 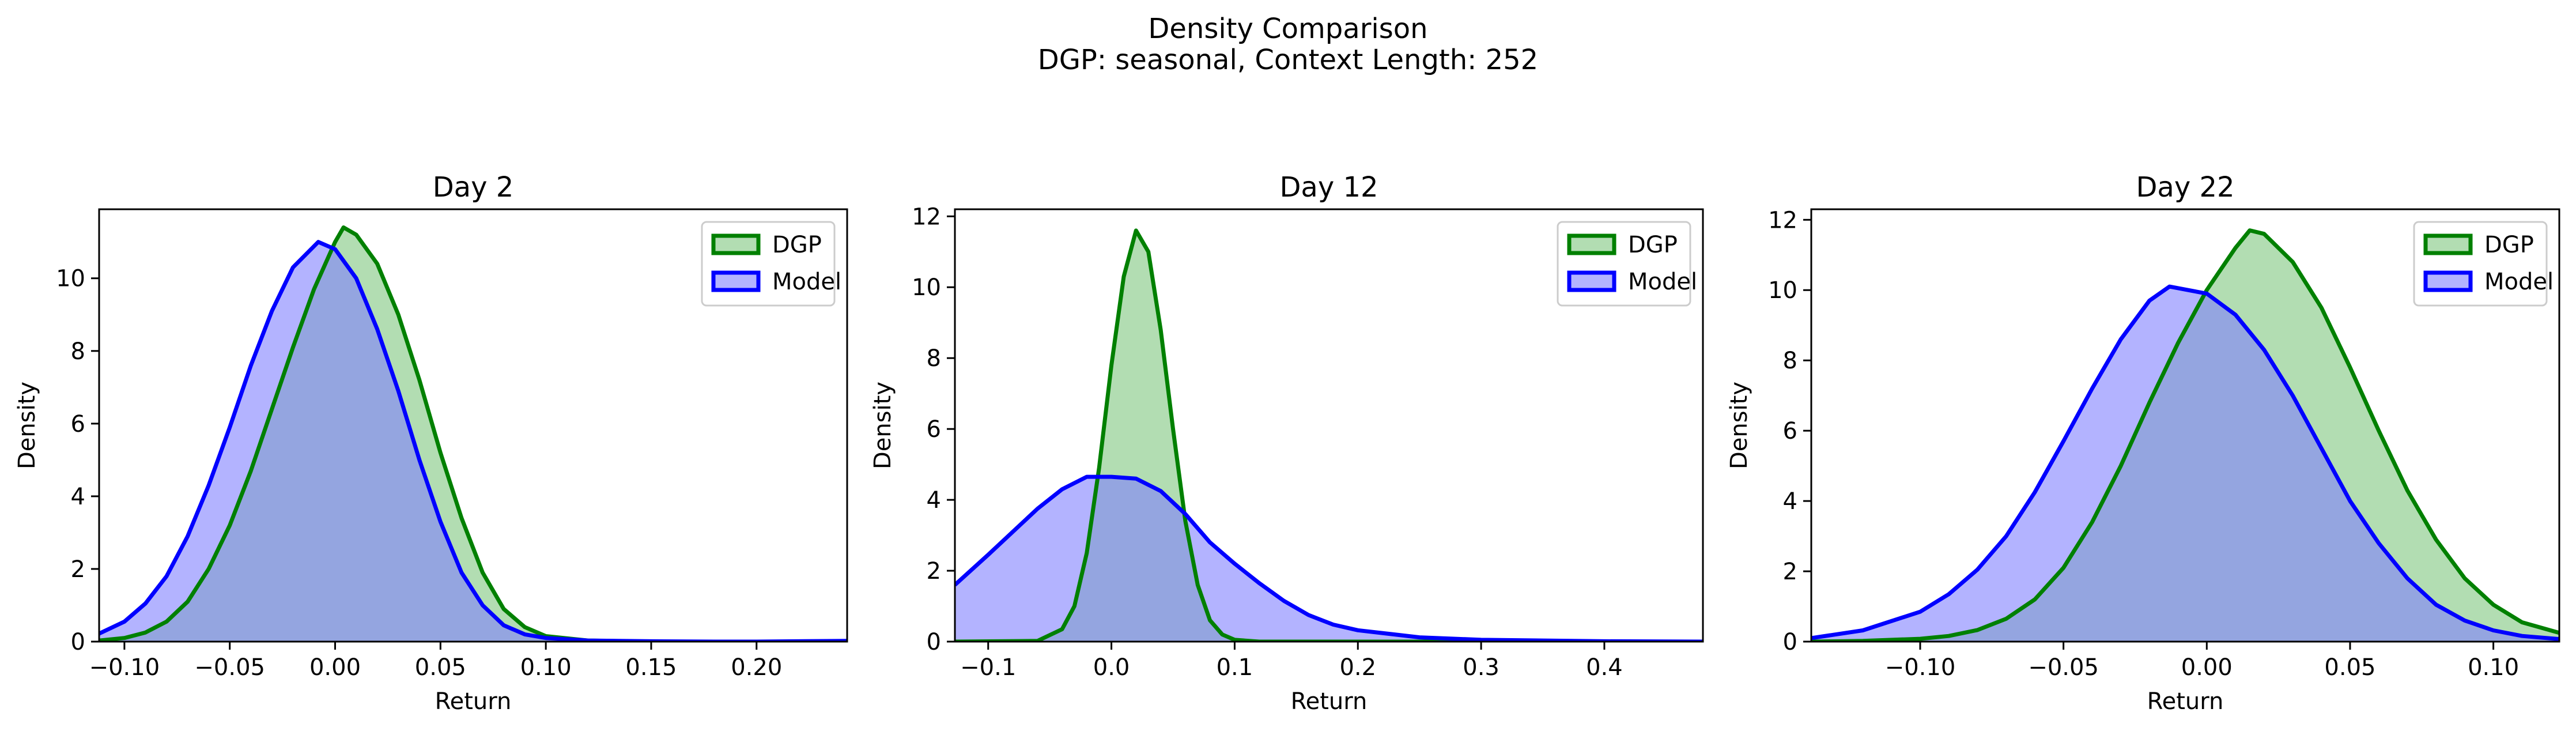 I want to click on subplot-title: Day 2, so click(x=474, y=187).